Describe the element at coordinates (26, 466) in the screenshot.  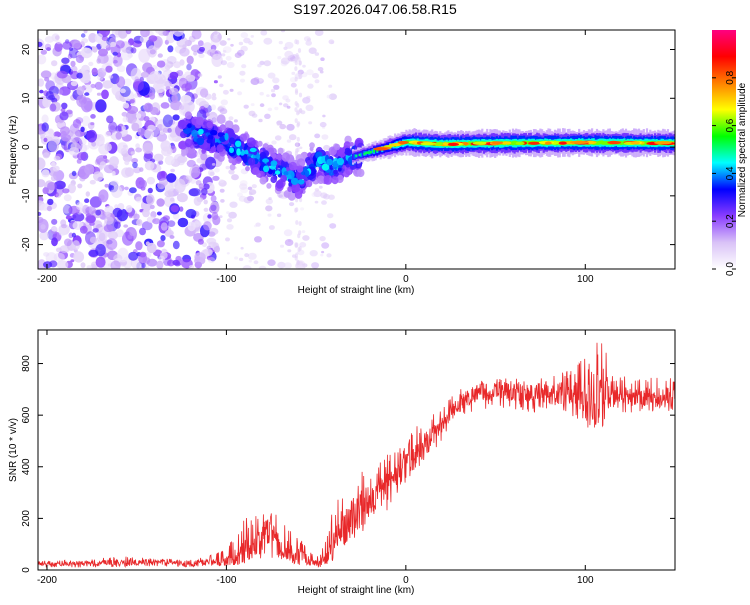
I see `tick-label: 400` at that location.